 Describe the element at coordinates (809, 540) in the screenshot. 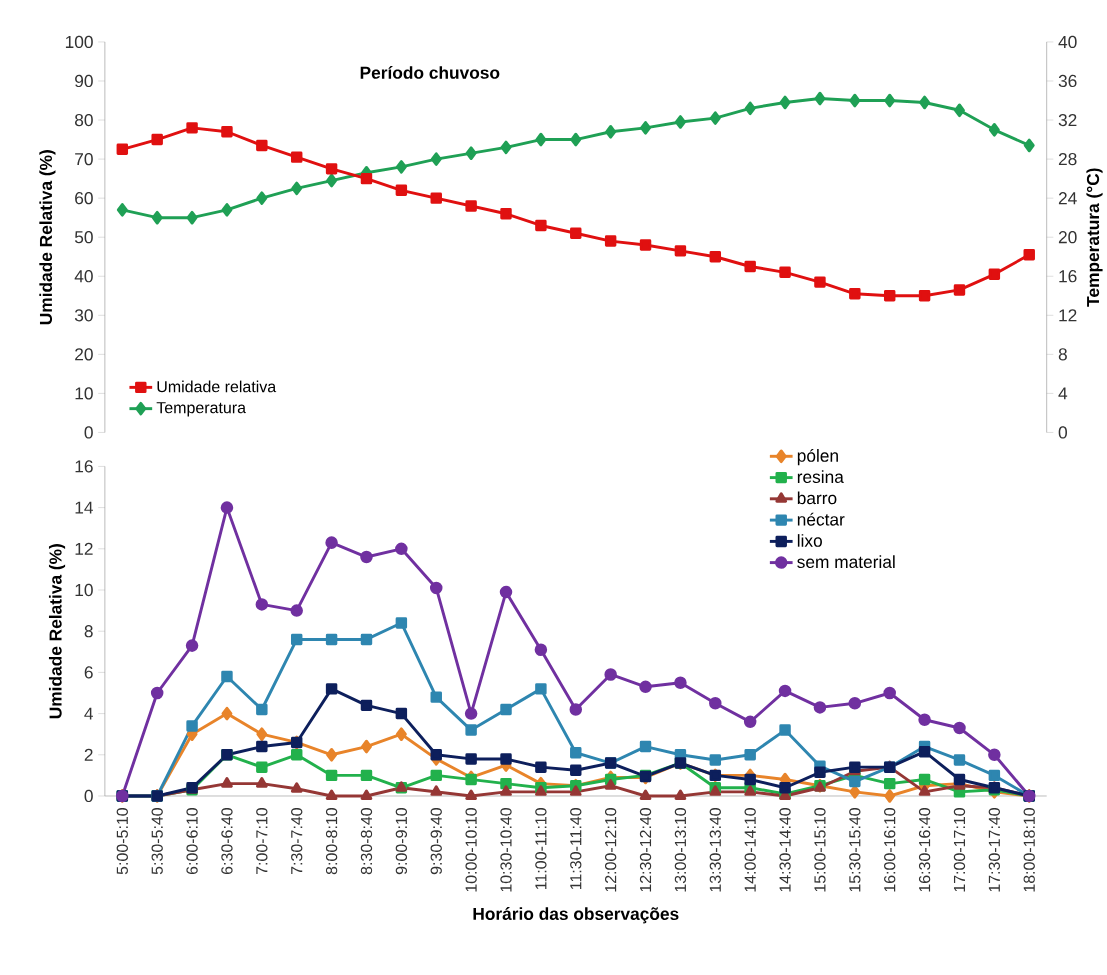

I see `legend-label: lixo` at that location.